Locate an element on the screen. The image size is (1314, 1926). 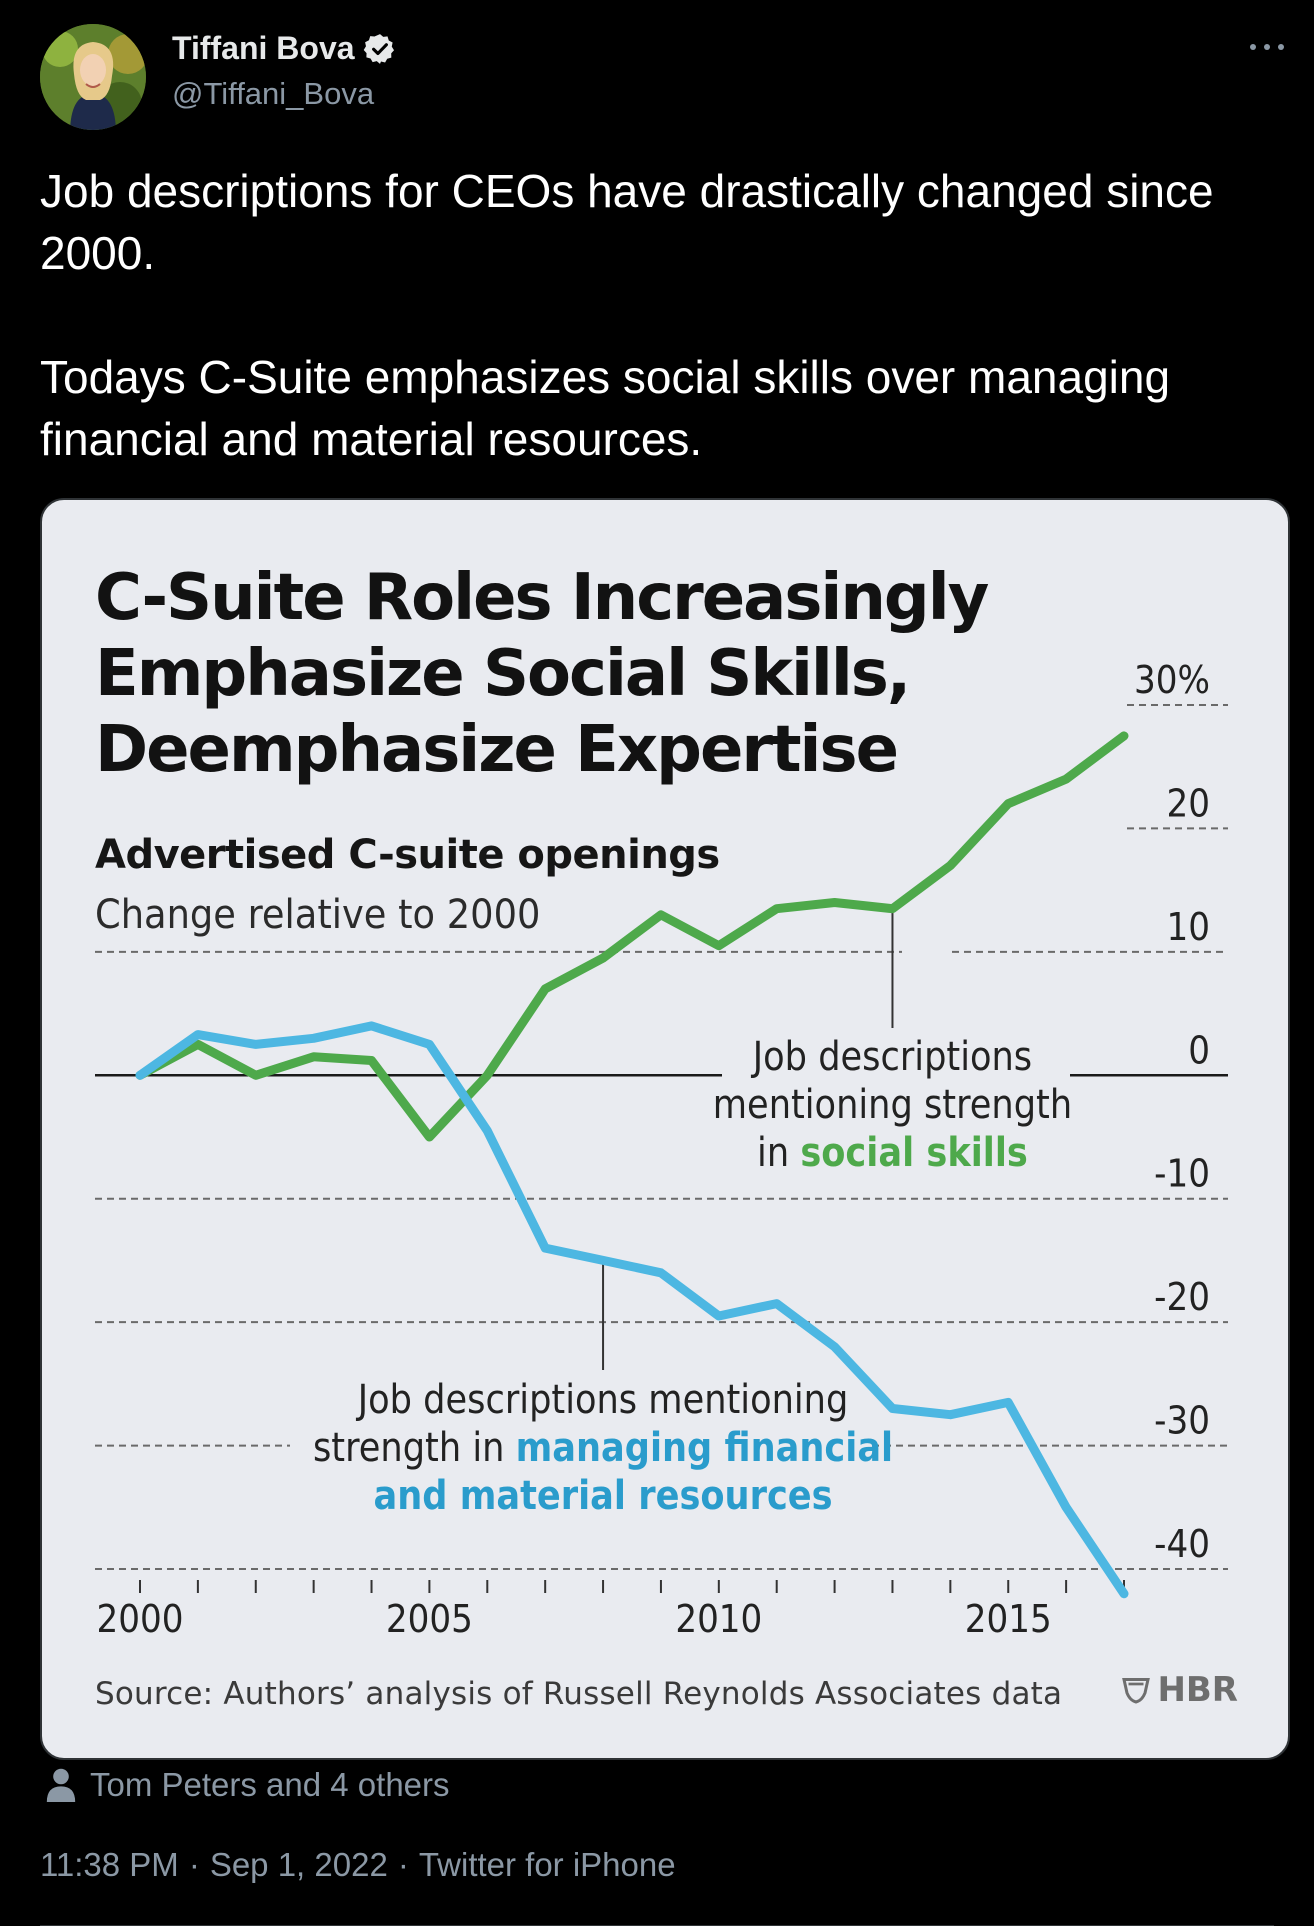
x-tick-label: 2015 is located at coordinates (1008, 1618).